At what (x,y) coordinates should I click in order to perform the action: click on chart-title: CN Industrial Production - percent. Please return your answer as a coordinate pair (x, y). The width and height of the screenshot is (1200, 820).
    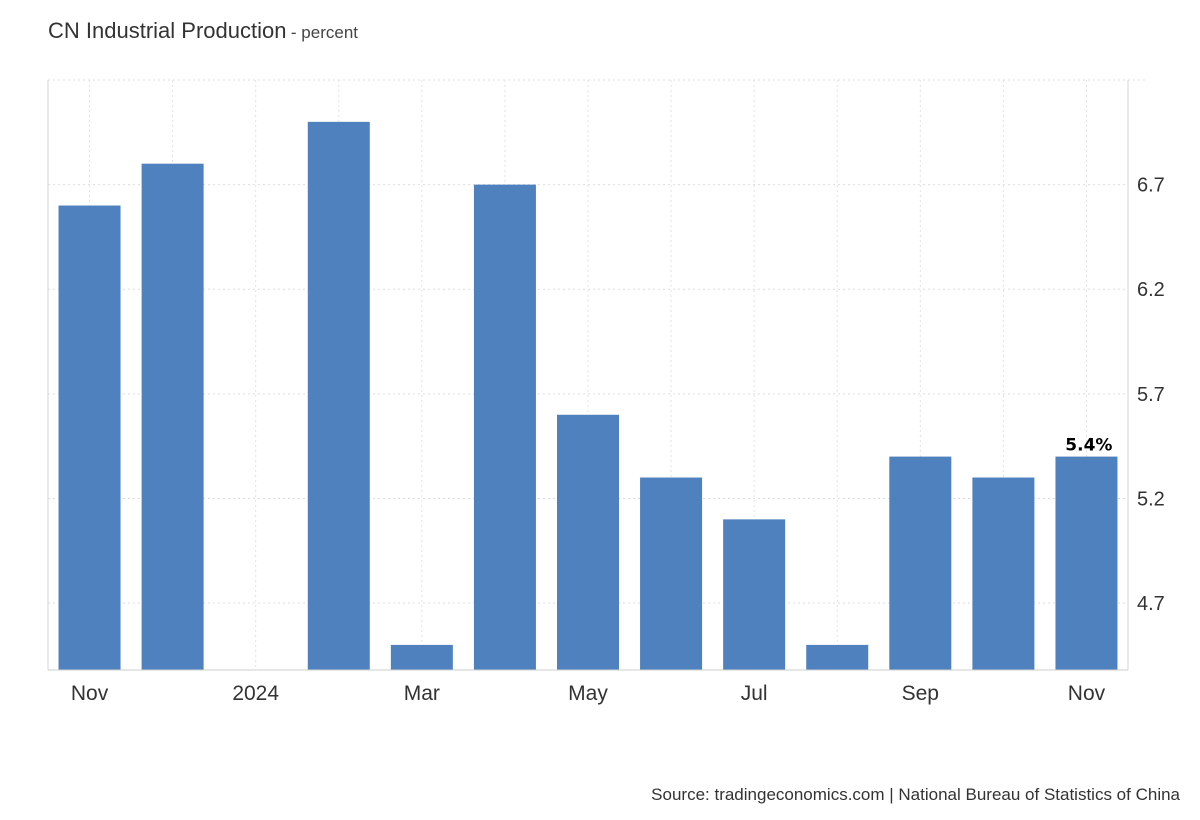
    Looking at the image, I should click on (203, 31).